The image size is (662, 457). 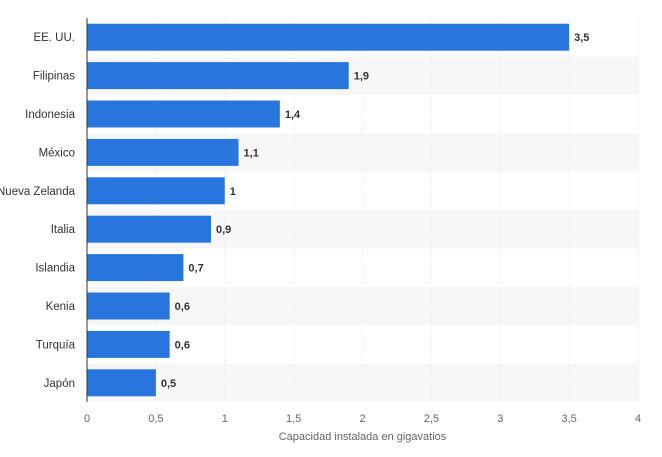 I want to click on category-label: Nueva Zelanda, so click(x=38, y=192).